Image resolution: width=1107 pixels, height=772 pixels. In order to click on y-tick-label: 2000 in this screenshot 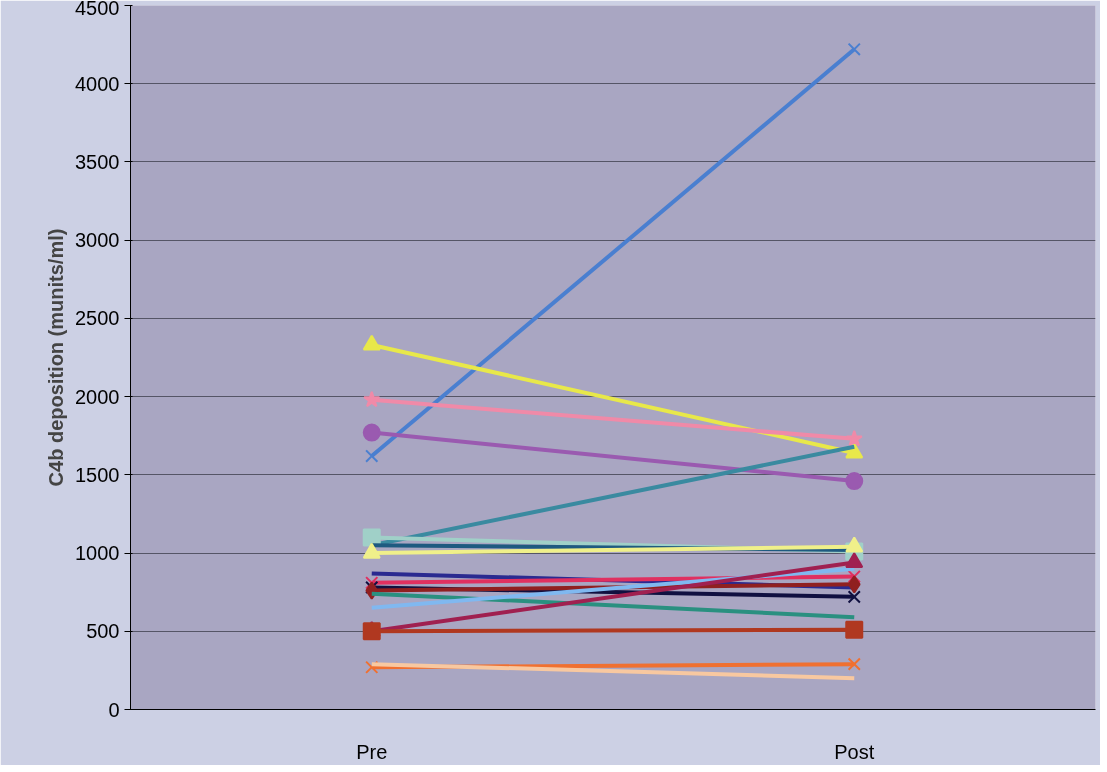, I will do `click(97, 396)`.